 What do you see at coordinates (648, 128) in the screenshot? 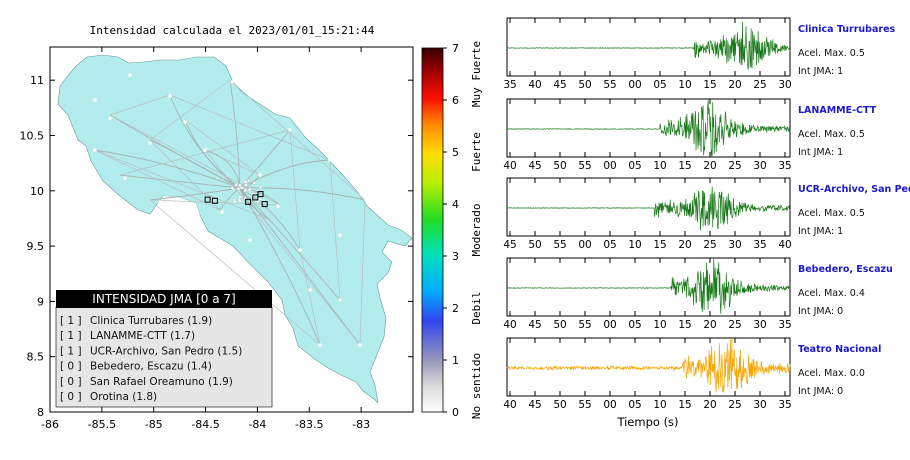
I see `waveform` at bounding box center [648, 128].